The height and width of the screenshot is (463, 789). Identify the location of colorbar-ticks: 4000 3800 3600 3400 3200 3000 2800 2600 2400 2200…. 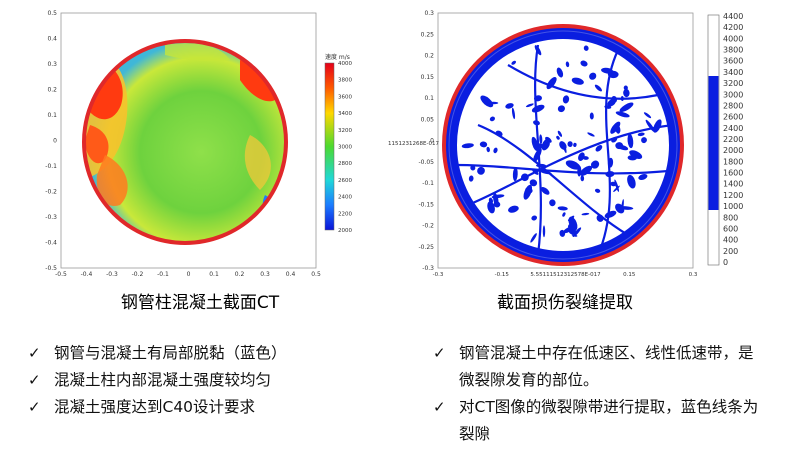
(345, 147).